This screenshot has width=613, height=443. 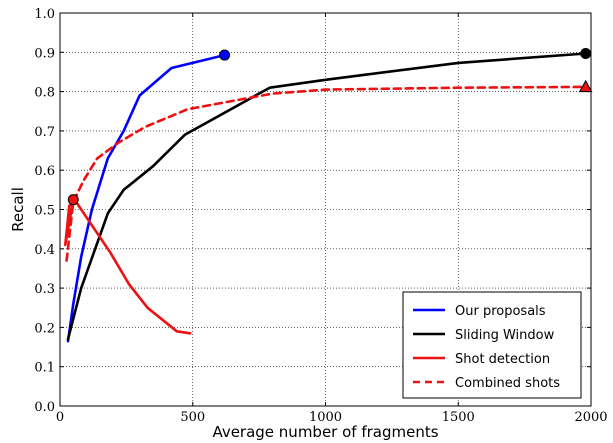 I want to click on series-marker-sliding-window, so click(x=586, y=53).